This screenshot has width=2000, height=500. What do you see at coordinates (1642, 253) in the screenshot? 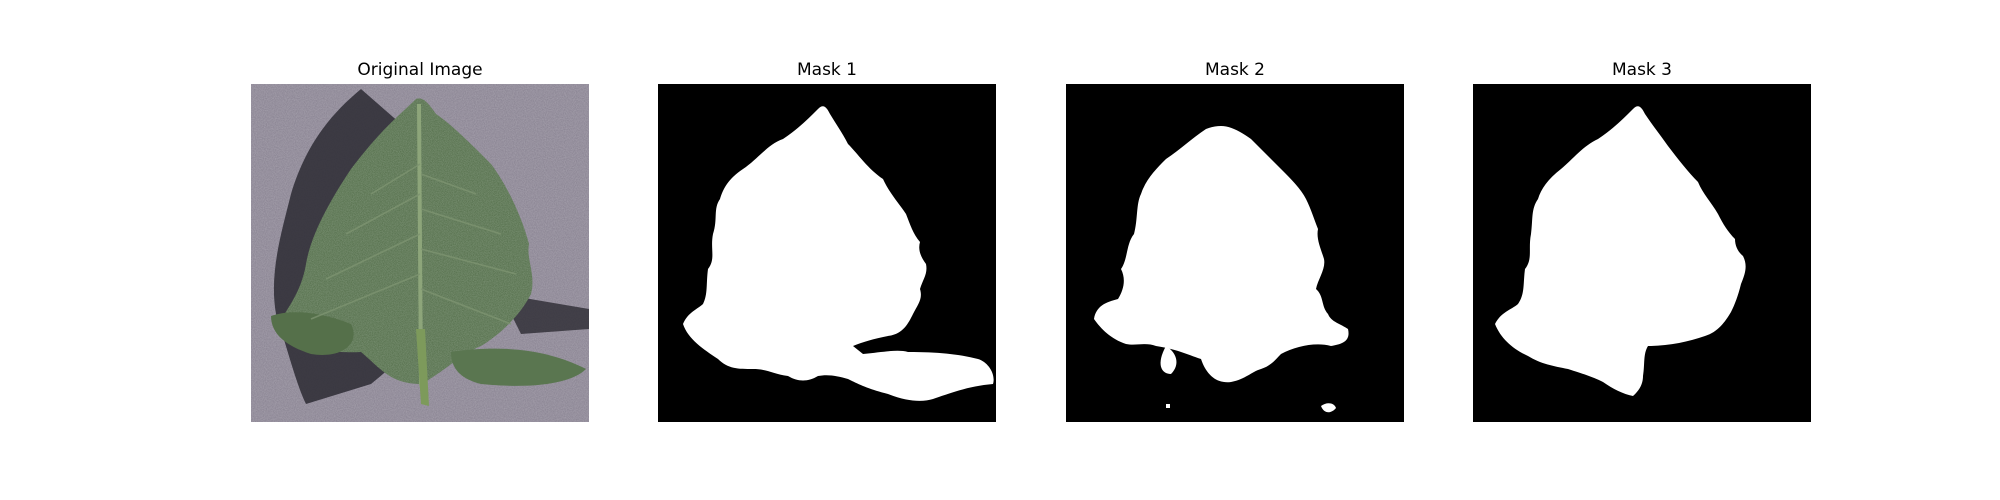
I see `mask-3-image` at bounding box center [1642, 253].